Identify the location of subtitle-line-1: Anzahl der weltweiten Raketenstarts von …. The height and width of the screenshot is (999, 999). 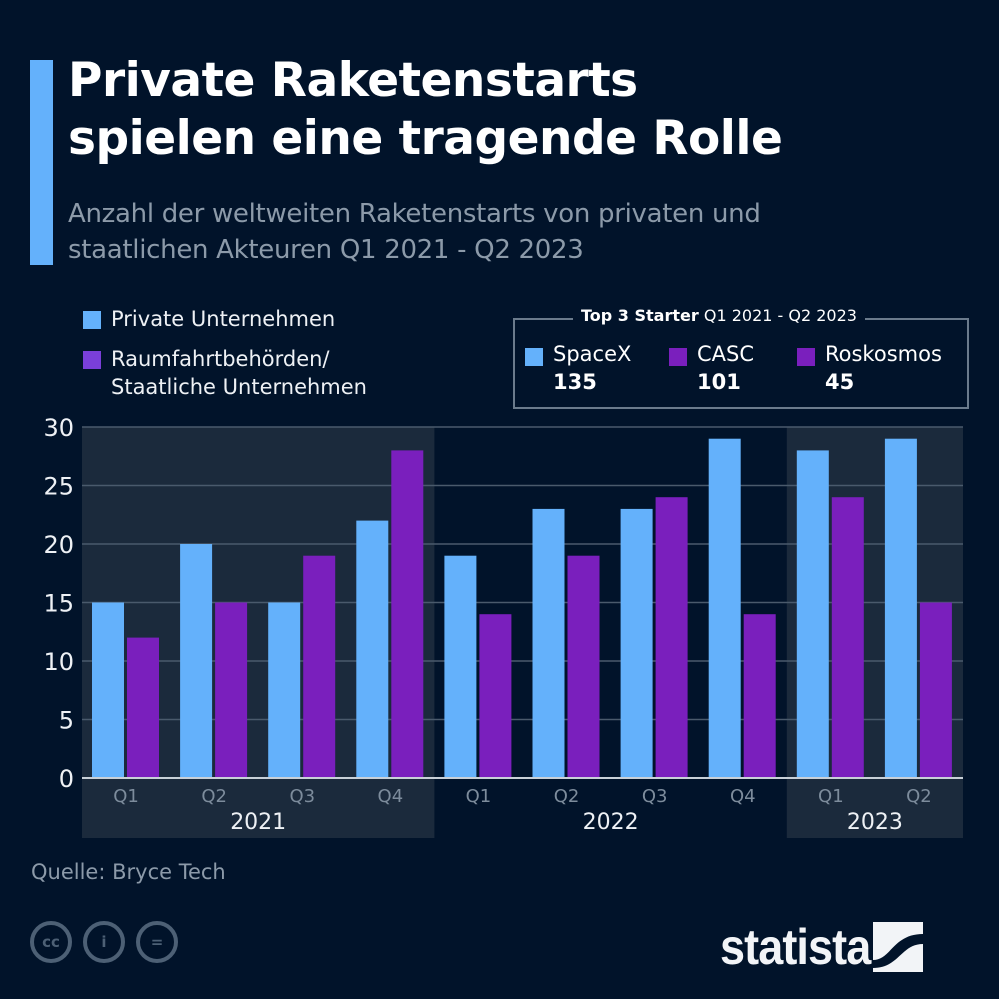
(414, 214).